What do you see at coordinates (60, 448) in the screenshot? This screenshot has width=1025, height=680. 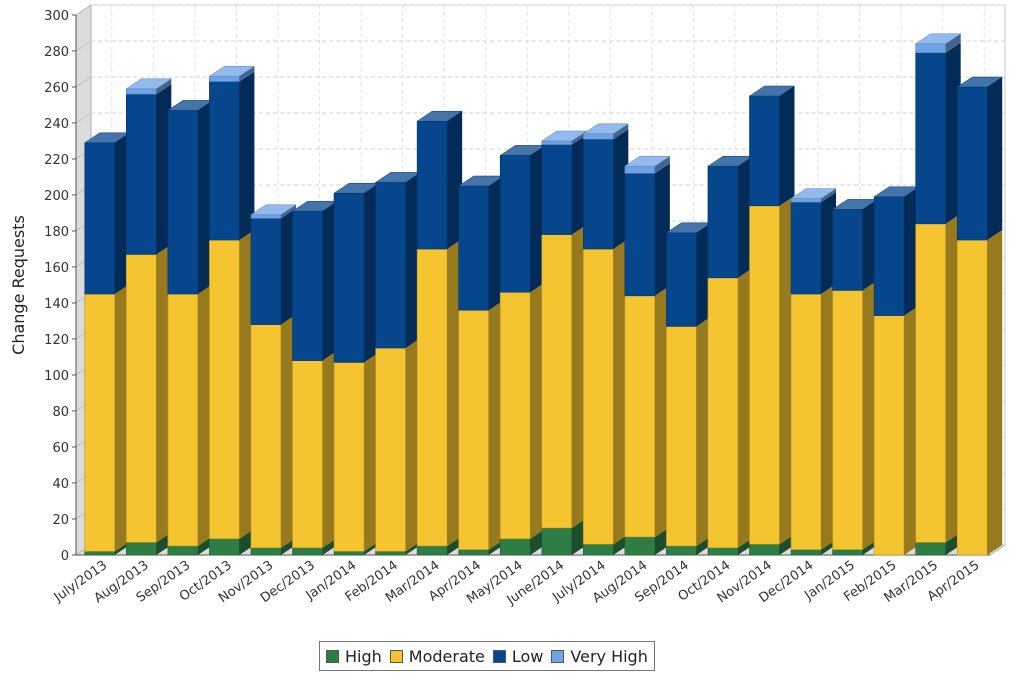 I see `y-tick-label: 60` at bounding box center [60, 448].